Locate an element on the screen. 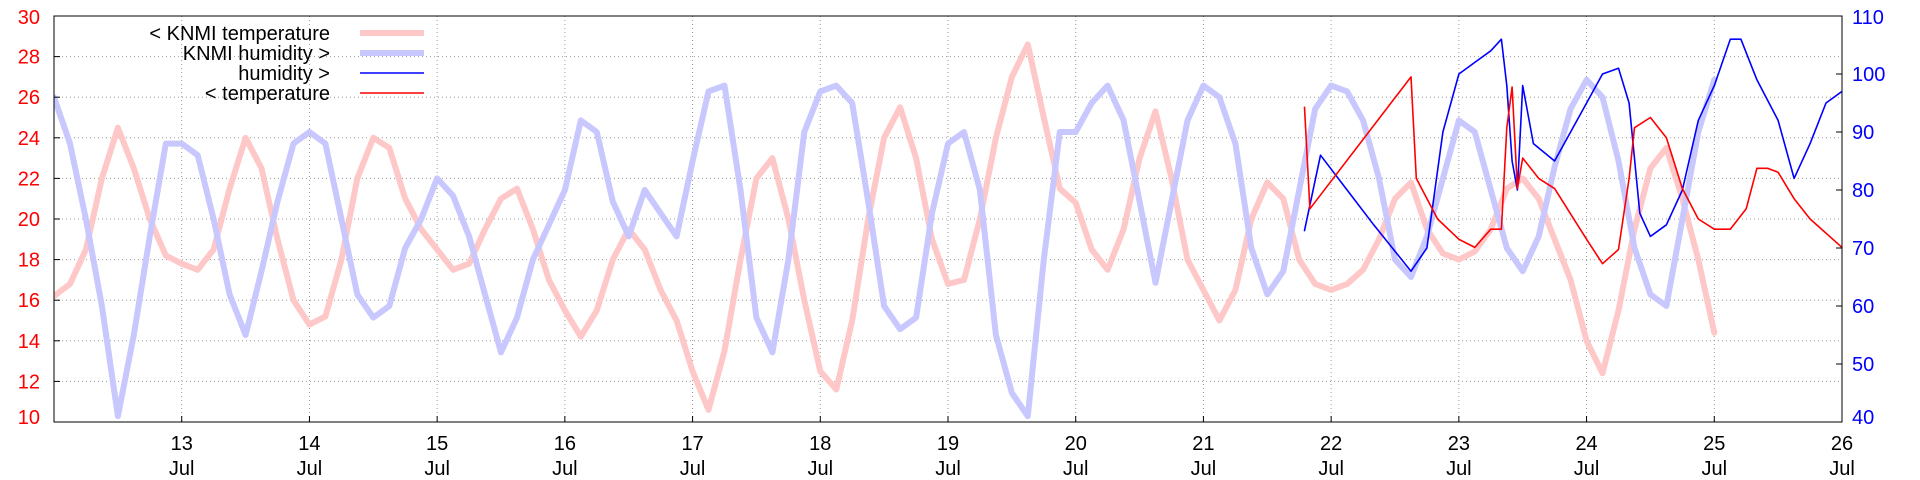  y-left-tick-label: 16 is located at coordinates (29, 301).